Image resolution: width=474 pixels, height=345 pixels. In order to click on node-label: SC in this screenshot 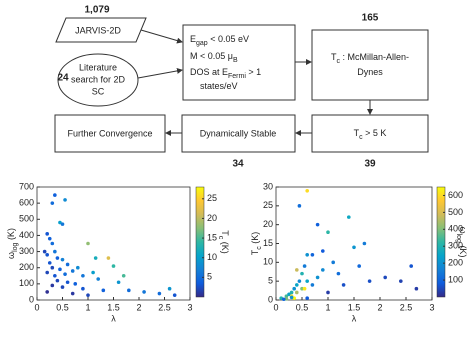, I will do `click(98, 91)`.